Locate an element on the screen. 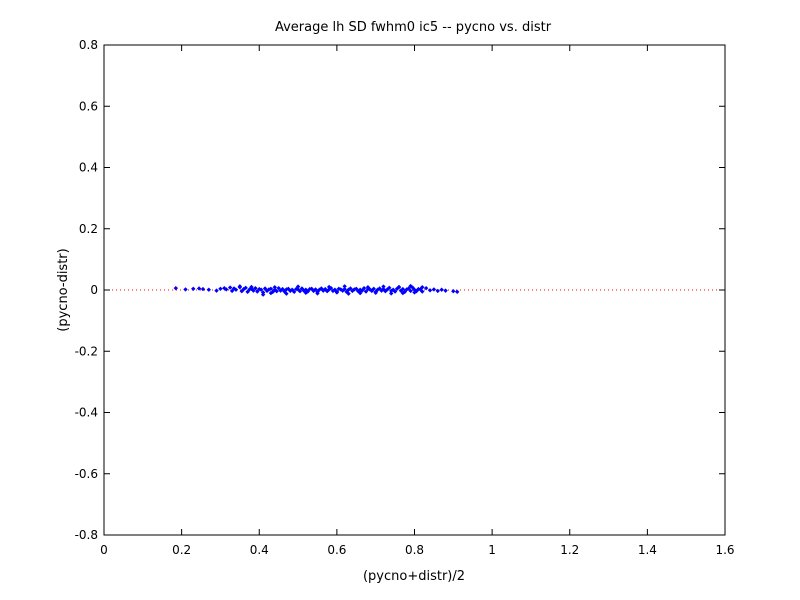 This screenshot has height=600, width=800. x-tick-label: 1.6 is located at coordinates (724, 550).